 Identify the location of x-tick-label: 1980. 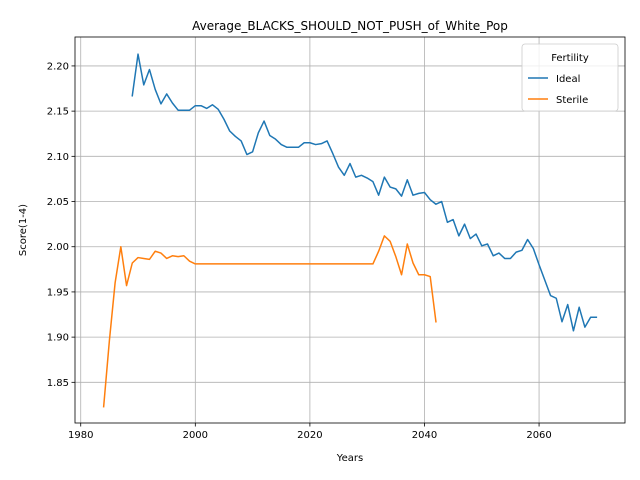
(80, 435).